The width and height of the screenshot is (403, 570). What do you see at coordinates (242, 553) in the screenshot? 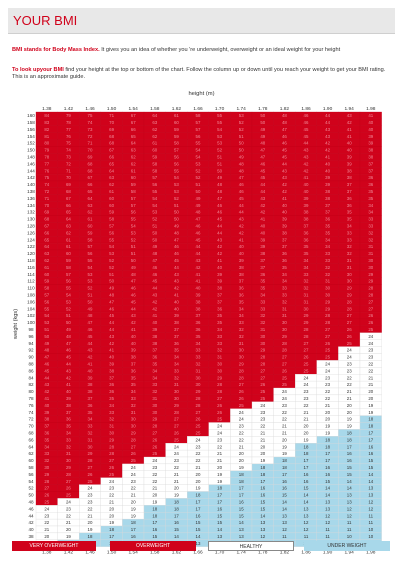
I see `height-header-bottom: 1.74` at bounding box center [242, 553].